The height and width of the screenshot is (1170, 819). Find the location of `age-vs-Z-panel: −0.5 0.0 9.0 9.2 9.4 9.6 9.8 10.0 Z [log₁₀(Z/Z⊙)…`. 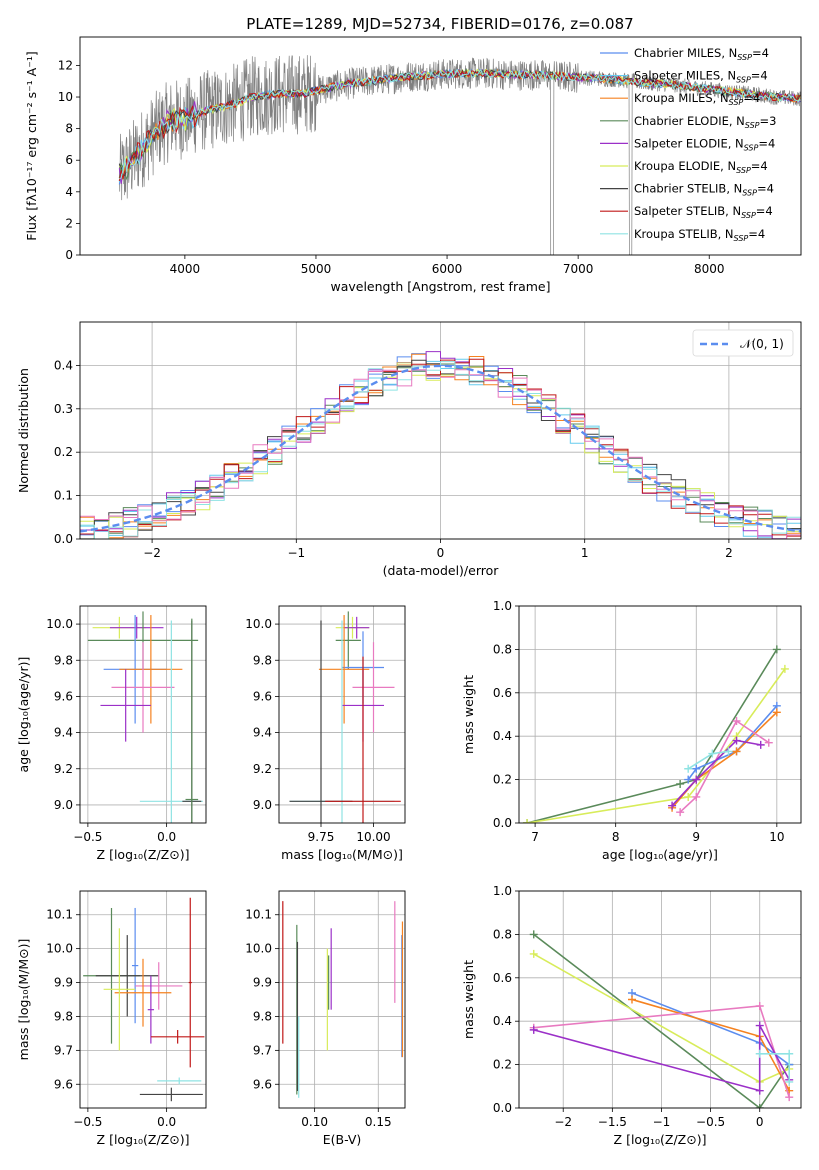

age-vs-Z-panel: −0.5 0.0 9.0 9.2 9.4 9.6 9.8 10.0 Z [log₁₀(Z/Z⊙)… is located at coordinates (111, 733).